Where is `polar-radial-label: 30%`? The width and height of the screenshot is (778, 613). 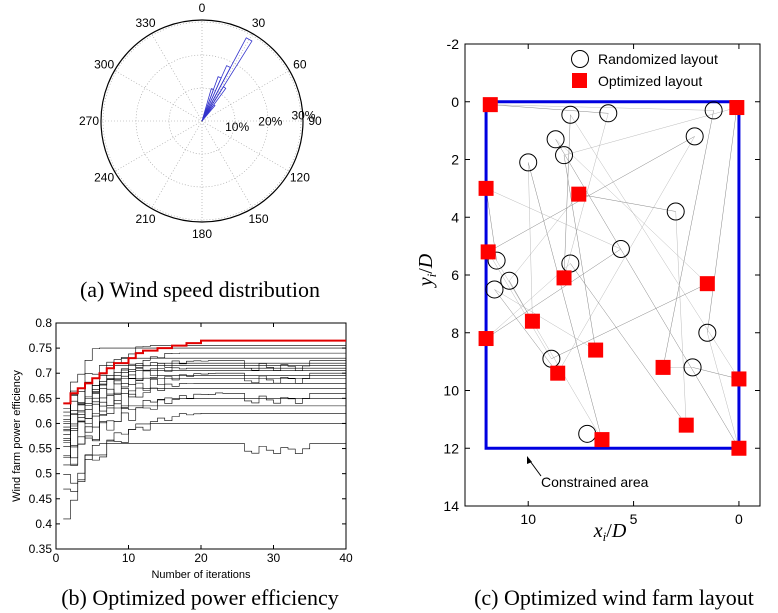
polar-radial-label: 30% is located at coordinates (303, 115).